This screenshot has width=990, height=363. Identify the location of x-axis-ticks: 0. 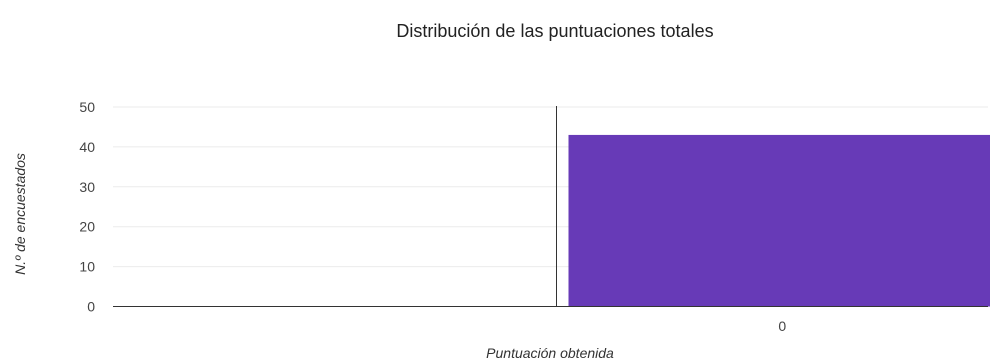
(782, 326).